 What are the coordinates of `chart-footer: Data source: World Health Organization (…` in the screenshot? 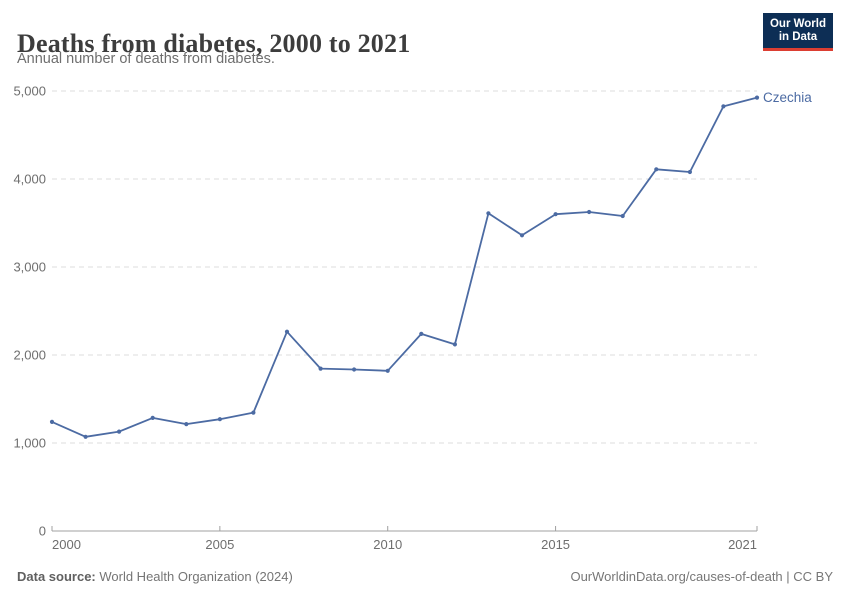 It's located at (425, 576).